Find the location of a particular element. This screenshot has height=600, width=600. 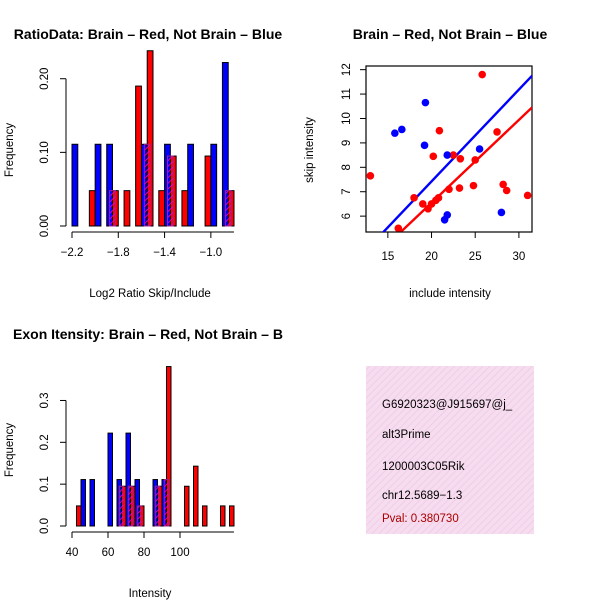

scatter-y-axis: 6 7 8 9 10 11 12 is located at coordinates (353, 141).